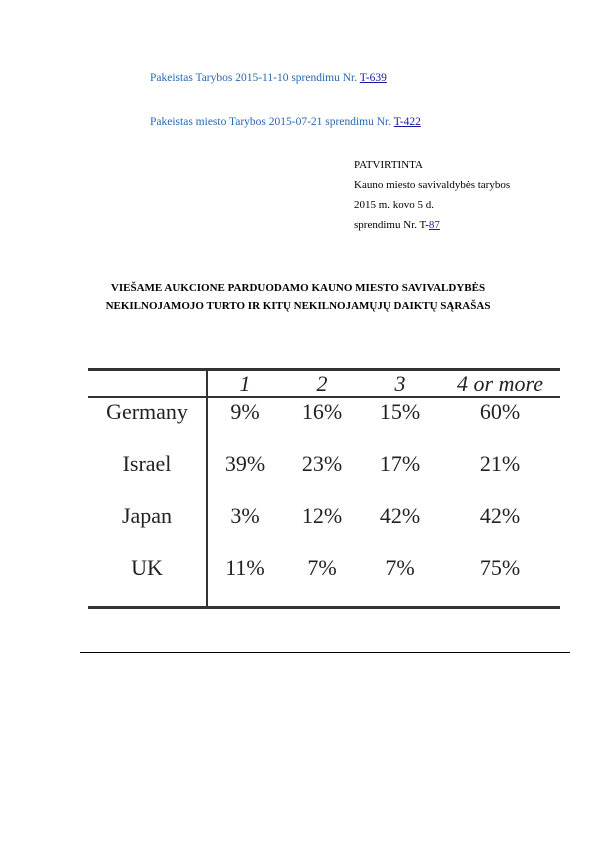  Describe the element at coordinates (391, 225) in the screenshot. I see `decision-number-prefix: sprendimu Nr. T-` at that location.